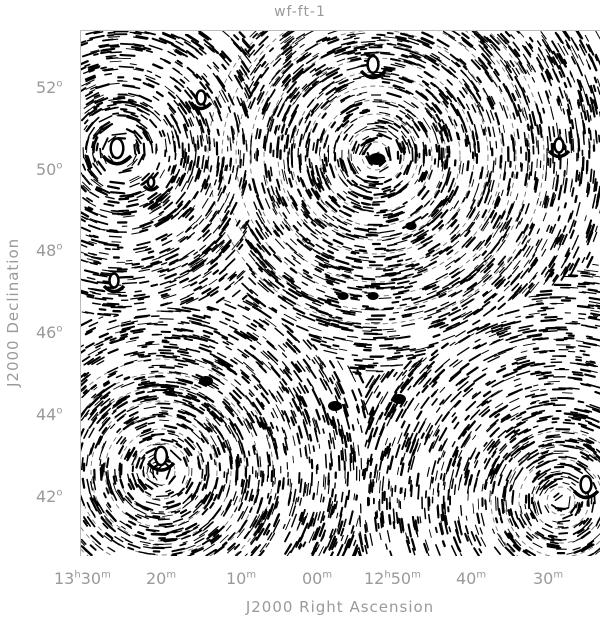 This screenshot has width=600, height=624. What do you see at coordinates (82, 578) in the screenshot?
I see `x-tick-label: 13h30m` at bounding box center [82, 578].